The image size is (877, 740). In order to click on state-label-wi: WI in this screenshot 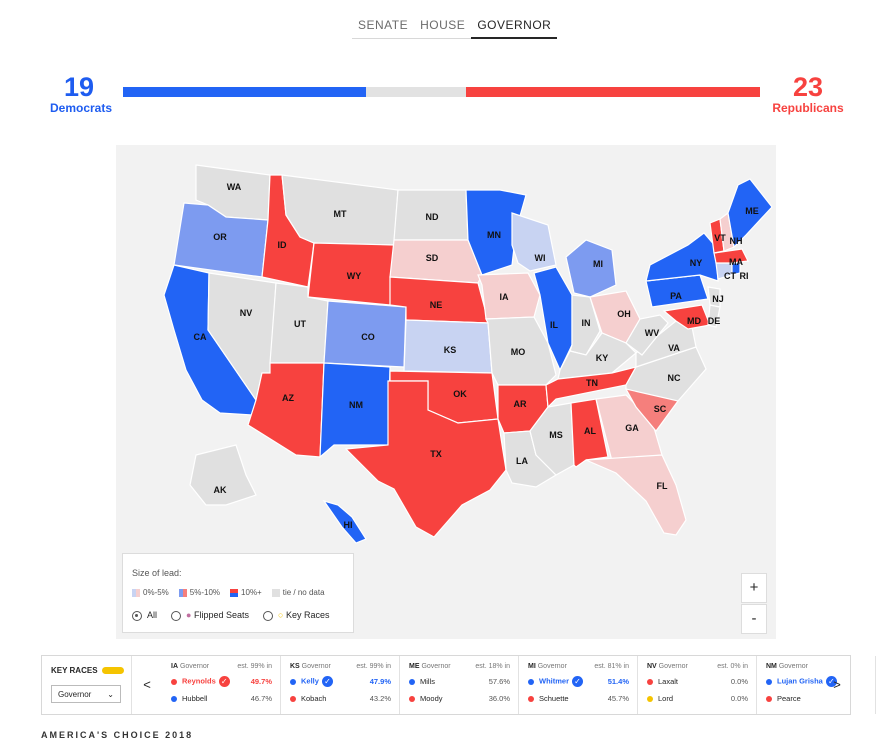, I will do `click(540, 258)`.